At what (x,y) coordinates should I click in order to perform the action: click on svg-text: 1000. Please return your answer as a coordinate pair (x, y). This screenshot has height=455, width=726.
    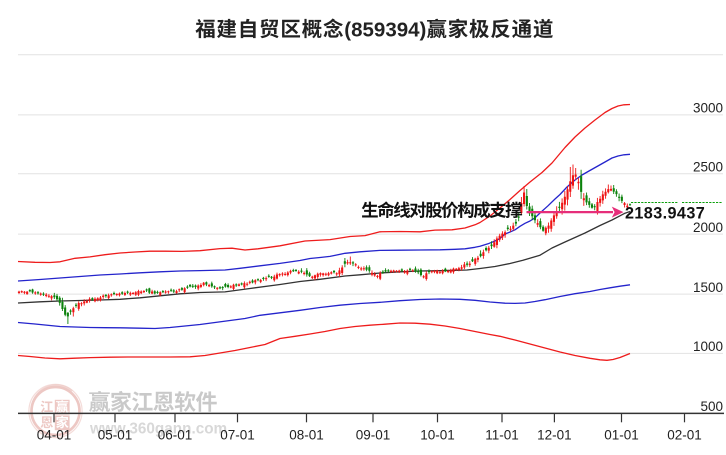
    Looking at the image, I should click on (708, 346).